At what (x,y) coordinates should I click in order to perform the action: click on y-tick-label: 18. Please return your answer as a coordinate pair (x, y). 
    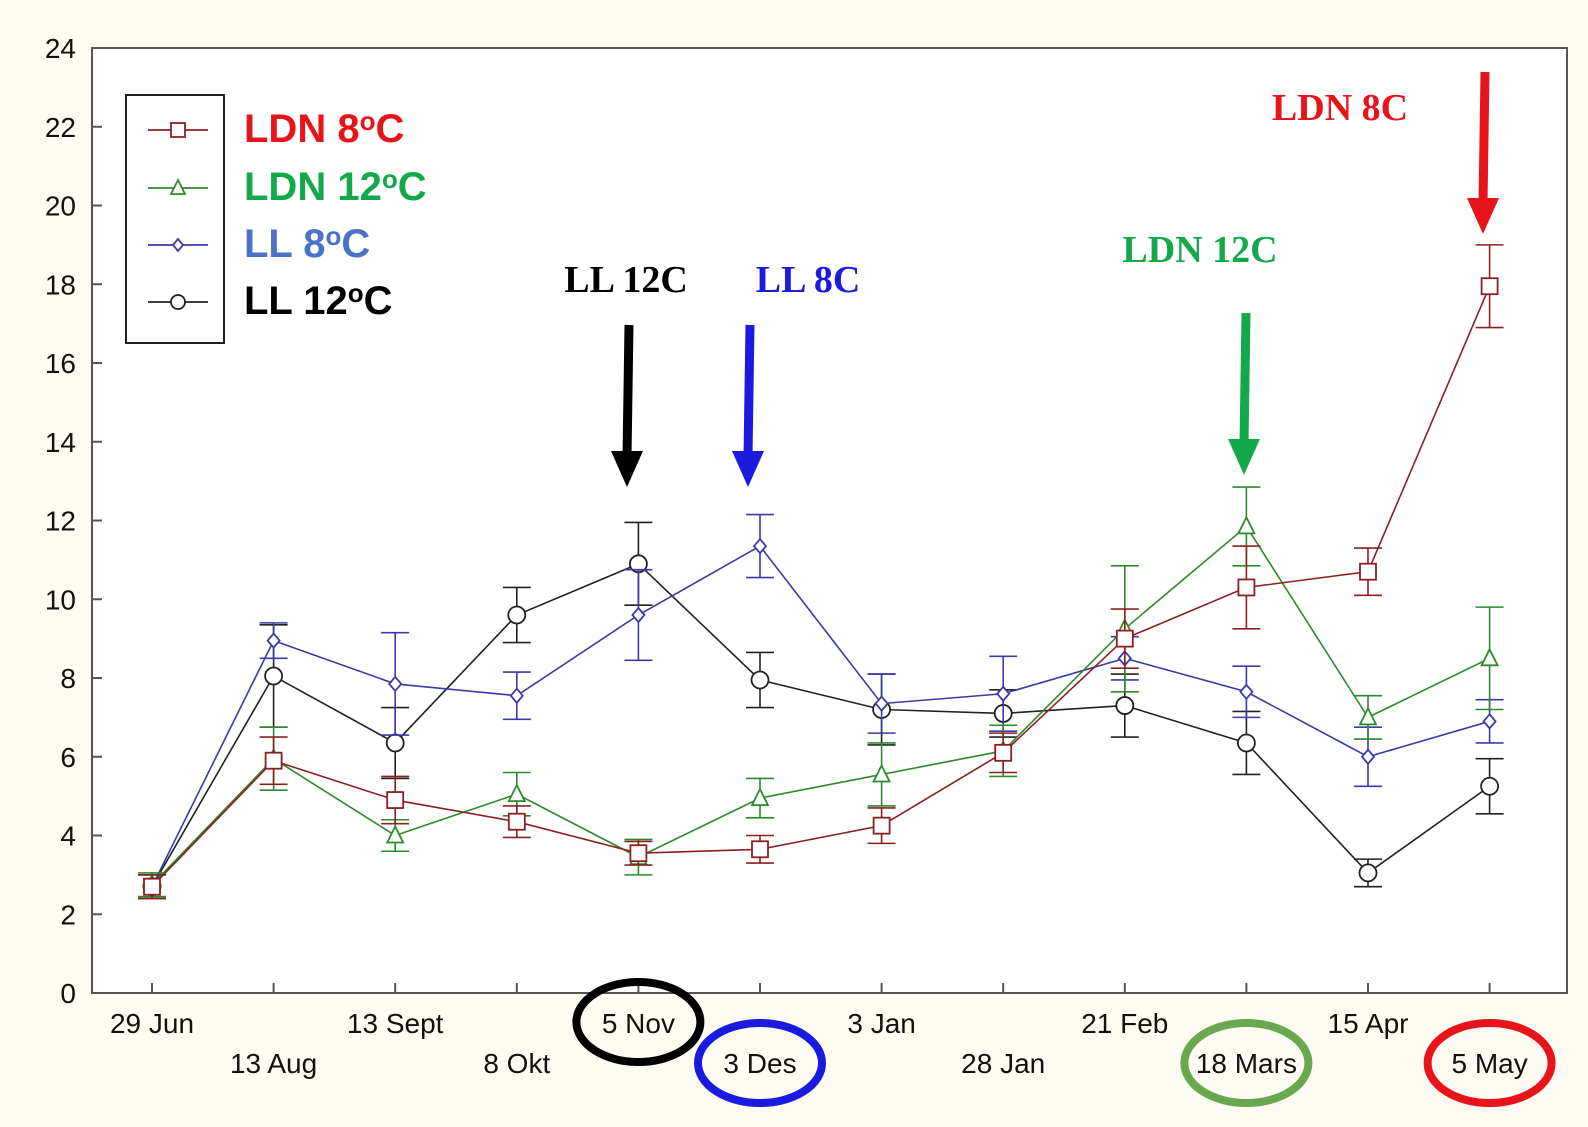
    Looking at the image, I should click on (60, 284).